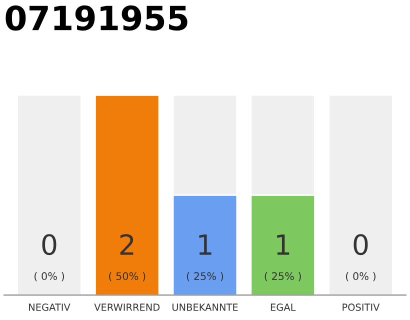  What do you see at coordinates (127, 277) in the screenshot?
I see `annotation: ( 50% )` at bounding box center [127, 277].